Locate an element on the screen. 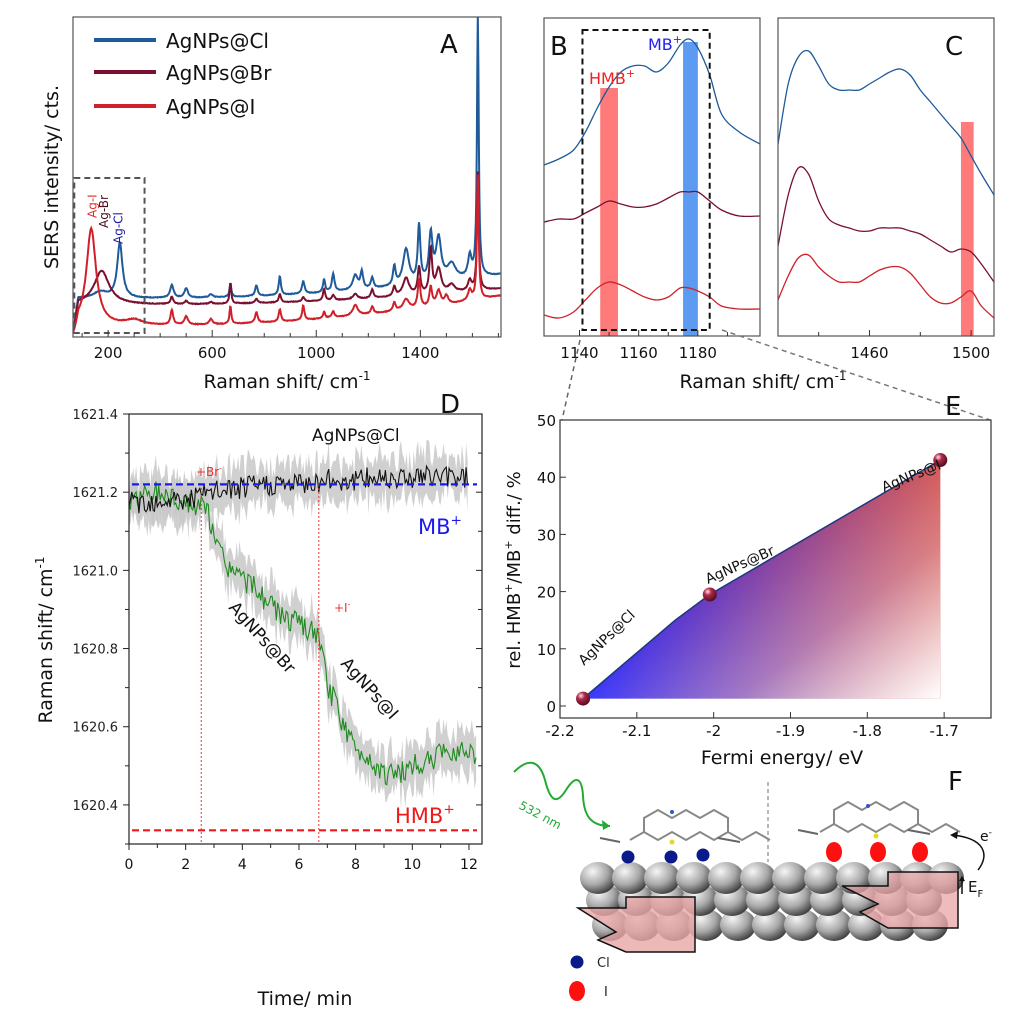 The width and height of the screenshot is (1023, 1017). zoom-connector-left is located at coordinates (571, 380).